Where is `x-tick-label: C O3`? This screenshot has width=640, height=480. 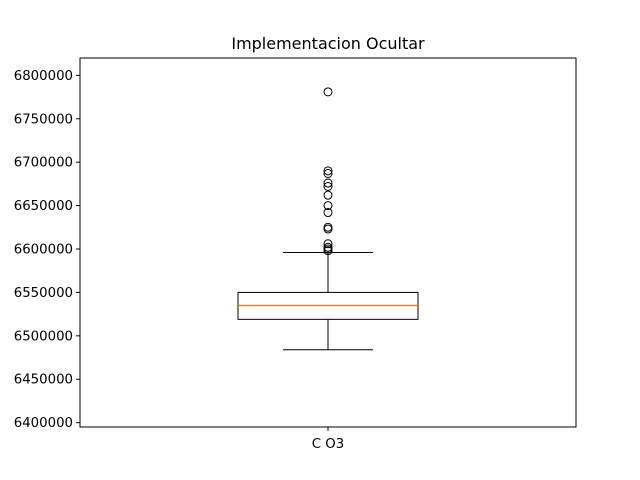 x-tick-label: C O3 is located at coordinates (328, 444).